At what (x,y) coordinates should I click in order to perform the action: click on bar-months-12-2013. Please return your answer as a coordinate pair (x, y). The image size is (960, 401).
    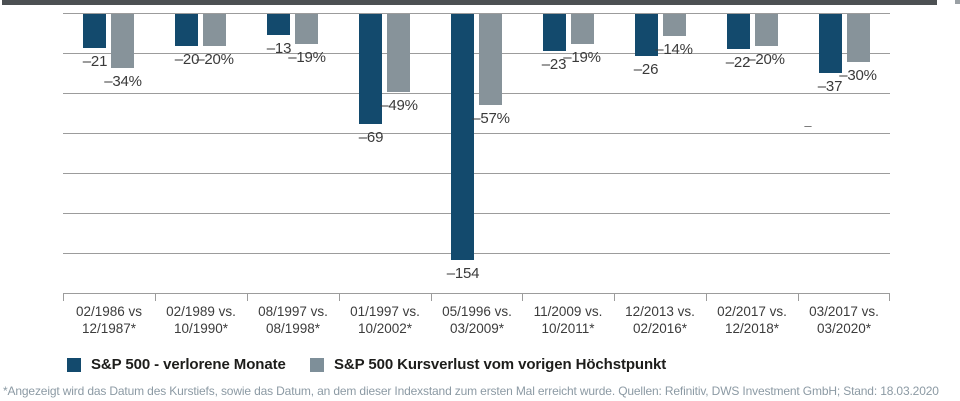
    Looking at the image, I should click on (646, 35).